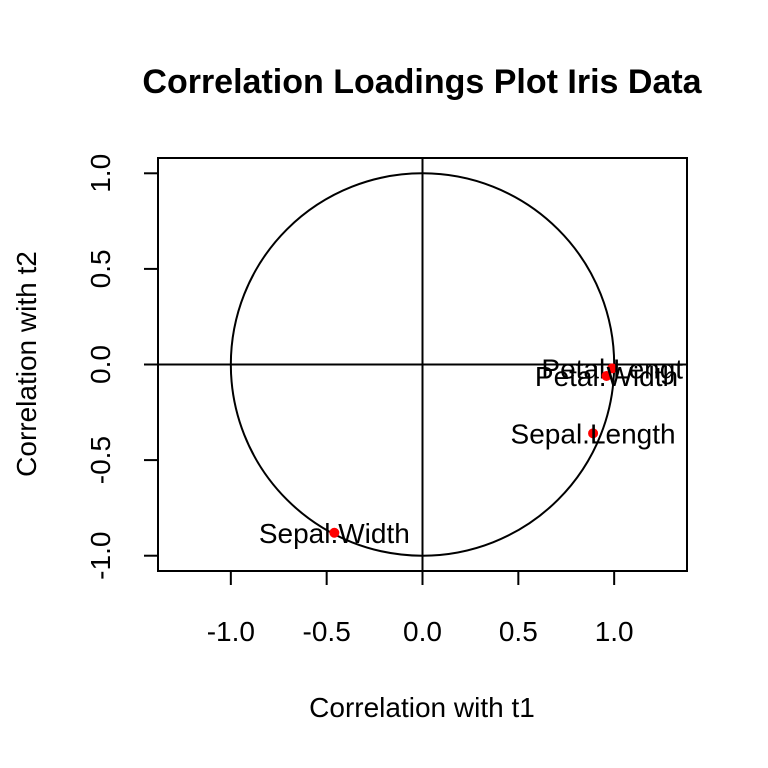 The width and height of the screenshot is (768, 768). I want to click on point-petal-length, so click(612, 368).